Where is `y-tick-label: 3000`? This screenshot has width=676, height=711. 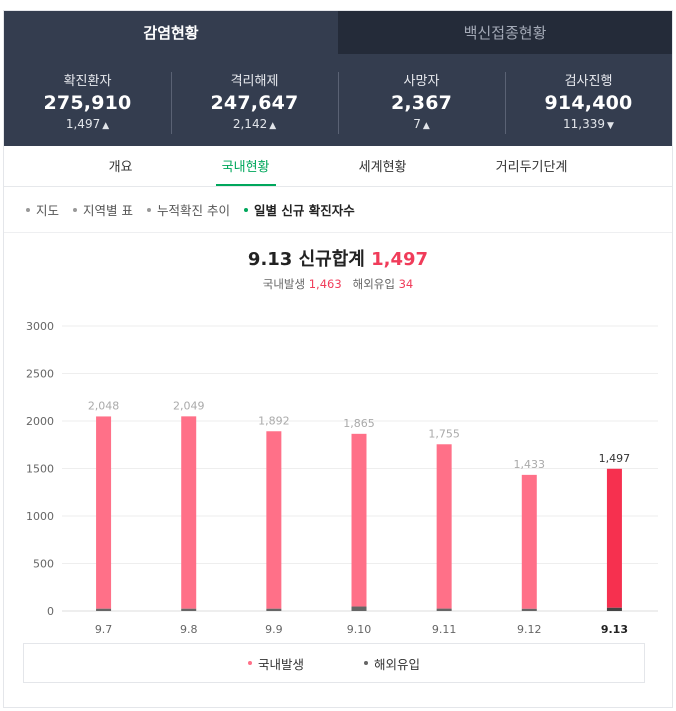 y-tick-label: 3000 is located at coordinates (40, 326).